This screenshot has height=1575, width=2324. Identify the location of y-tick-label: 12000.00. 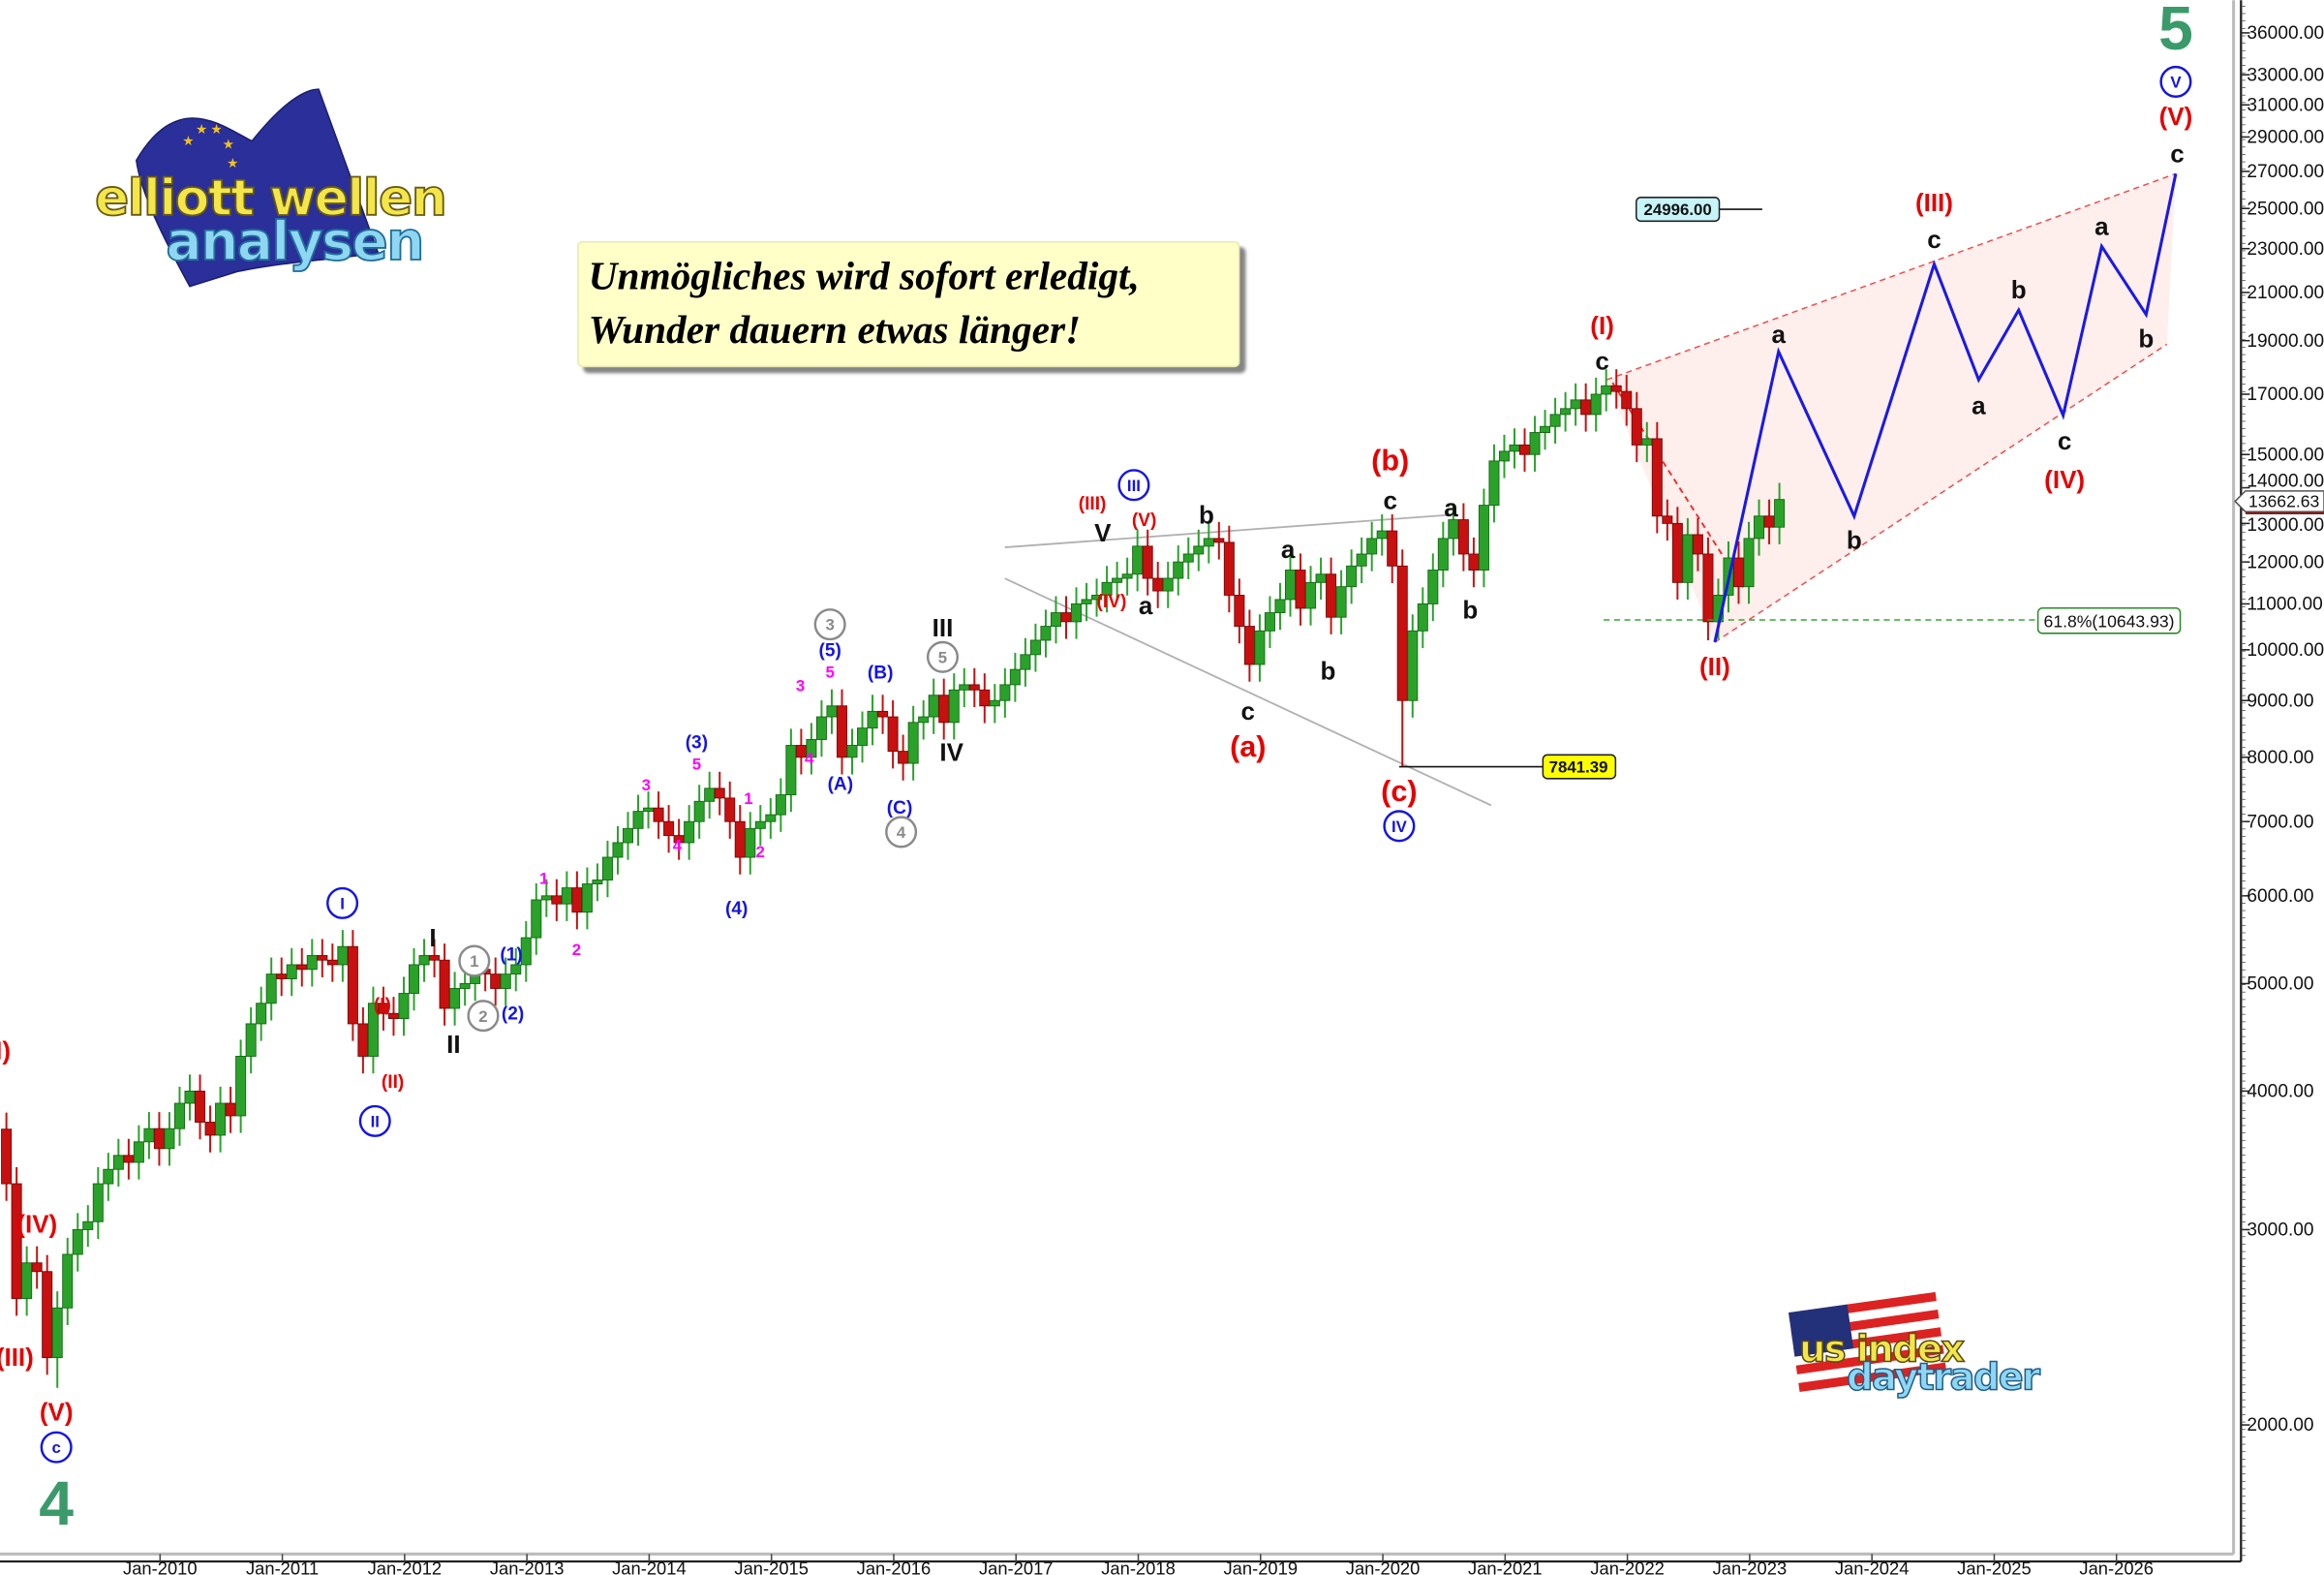
(2285, 562).